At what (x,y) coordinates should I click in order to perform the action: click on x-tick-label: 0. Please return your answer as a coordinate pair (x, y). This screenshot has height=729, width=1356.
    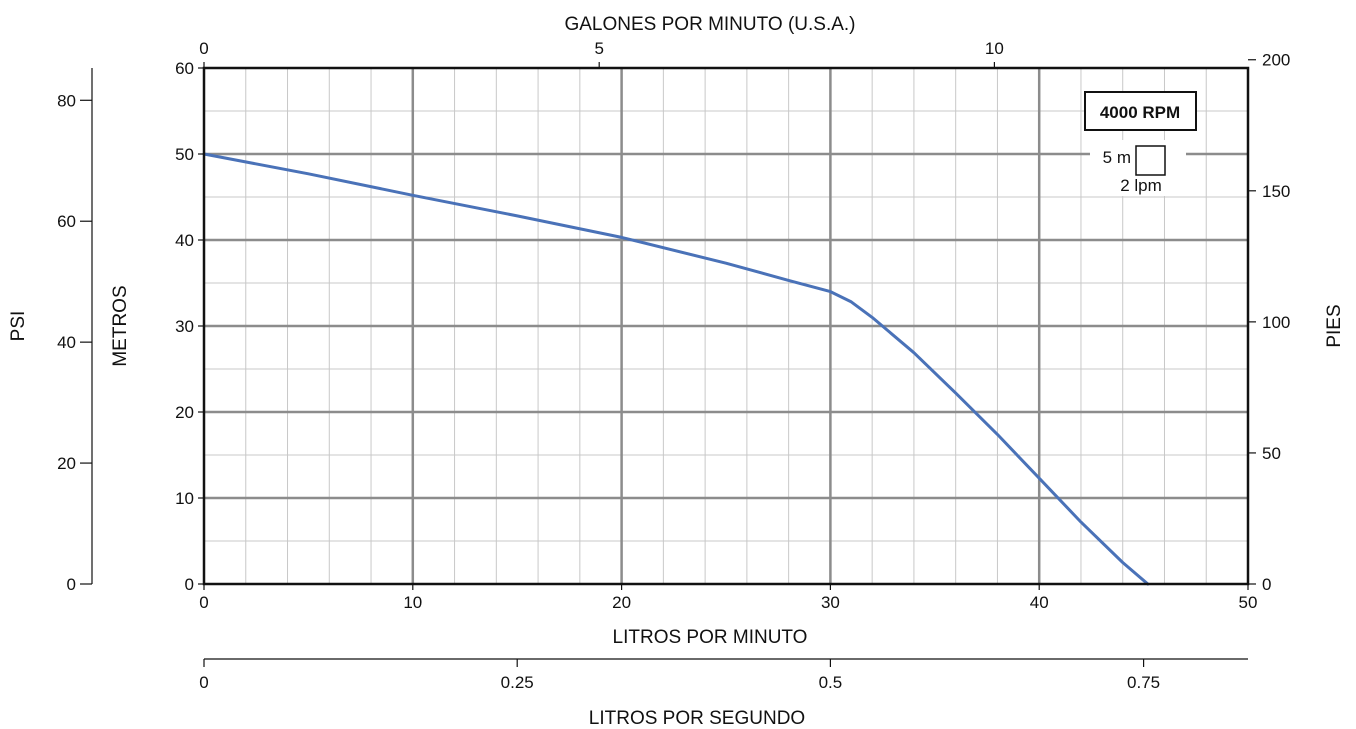
    Looking at the image, I should click on (203, 602).